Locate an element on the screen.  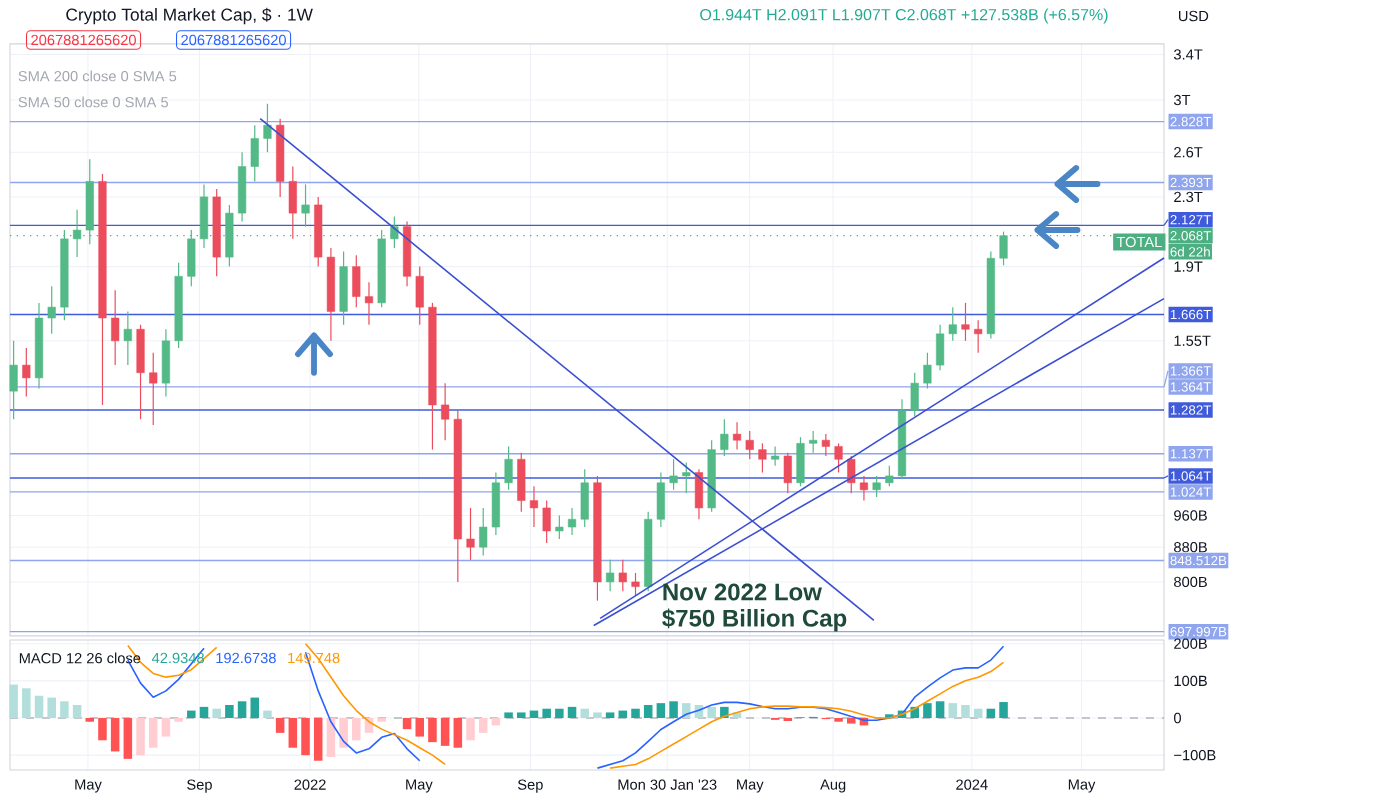
annotation: Nov 2022 Low is located at coordinates (742, 592).